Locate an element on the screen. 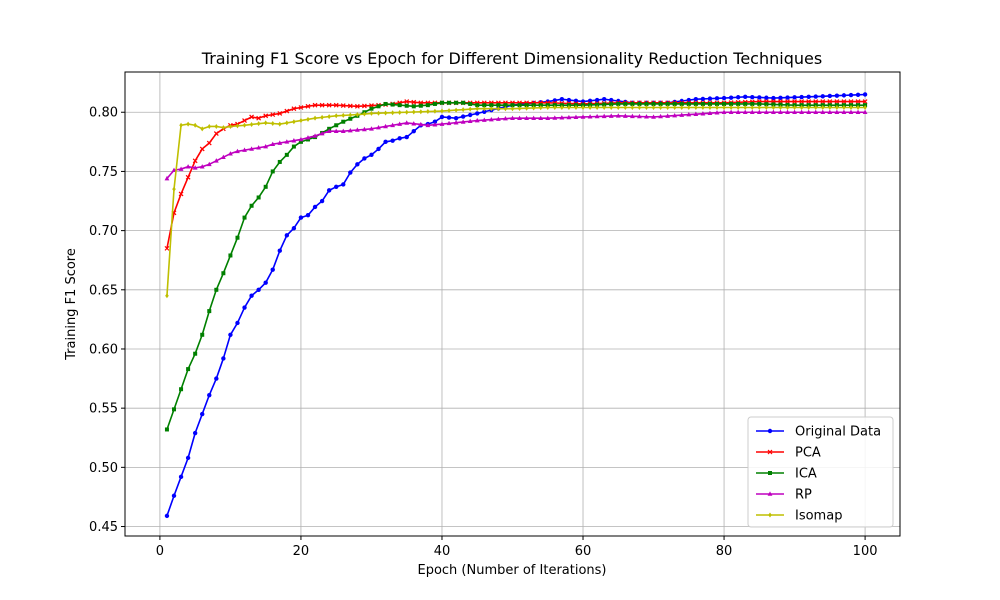  y-tick-label: 0.80 is located at coordinates (103, 113).